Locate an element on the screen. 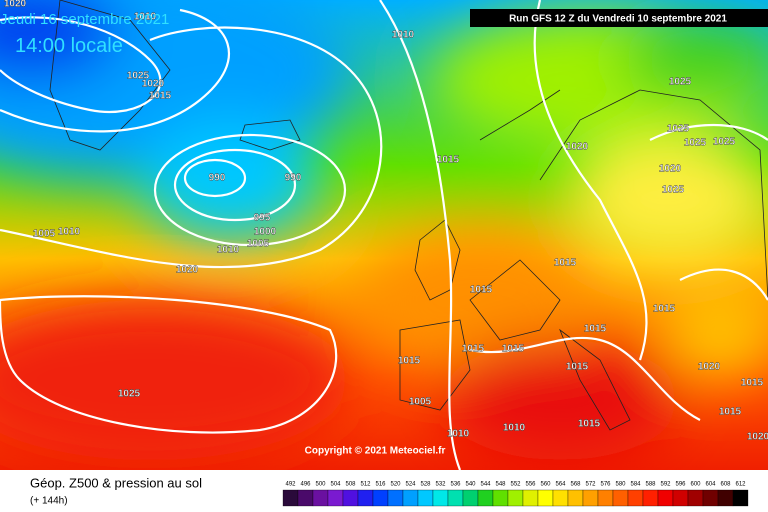 This screenshot has height=512, width=768. scale-label: 500 is located at coordinates (320, 485).